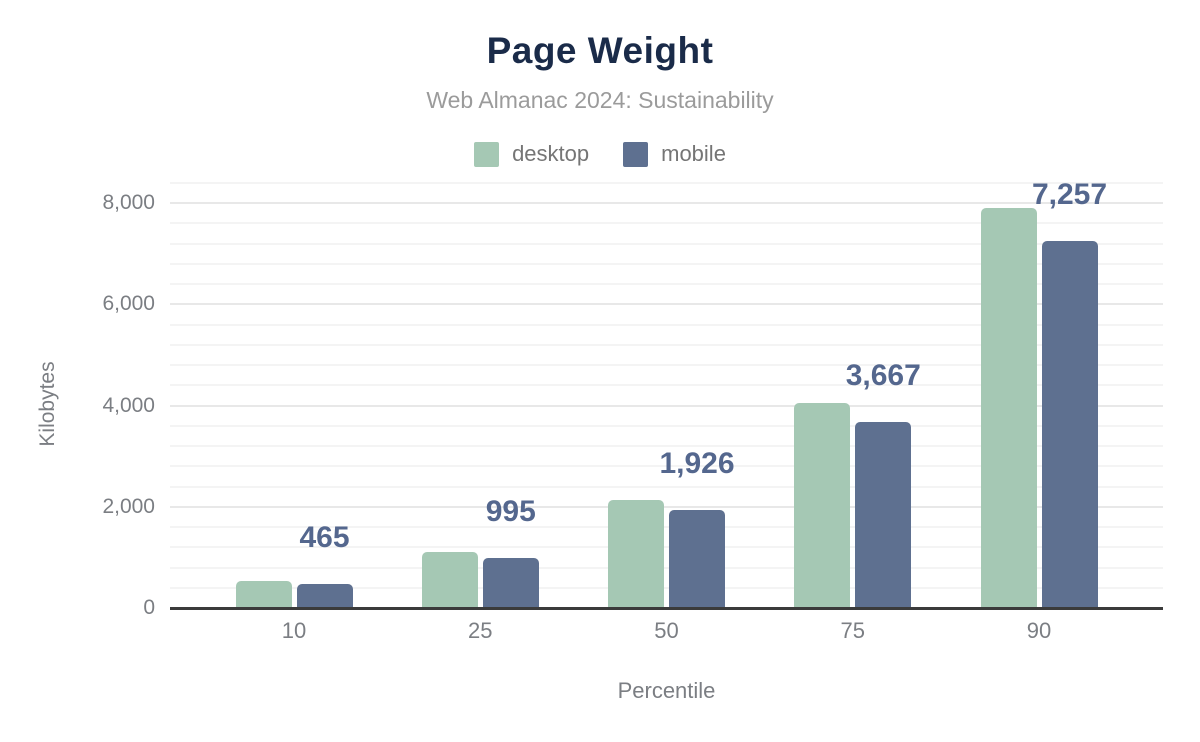 The image size is (1200, 742). I want to click on value-label: 1,926, so click(697, 464).